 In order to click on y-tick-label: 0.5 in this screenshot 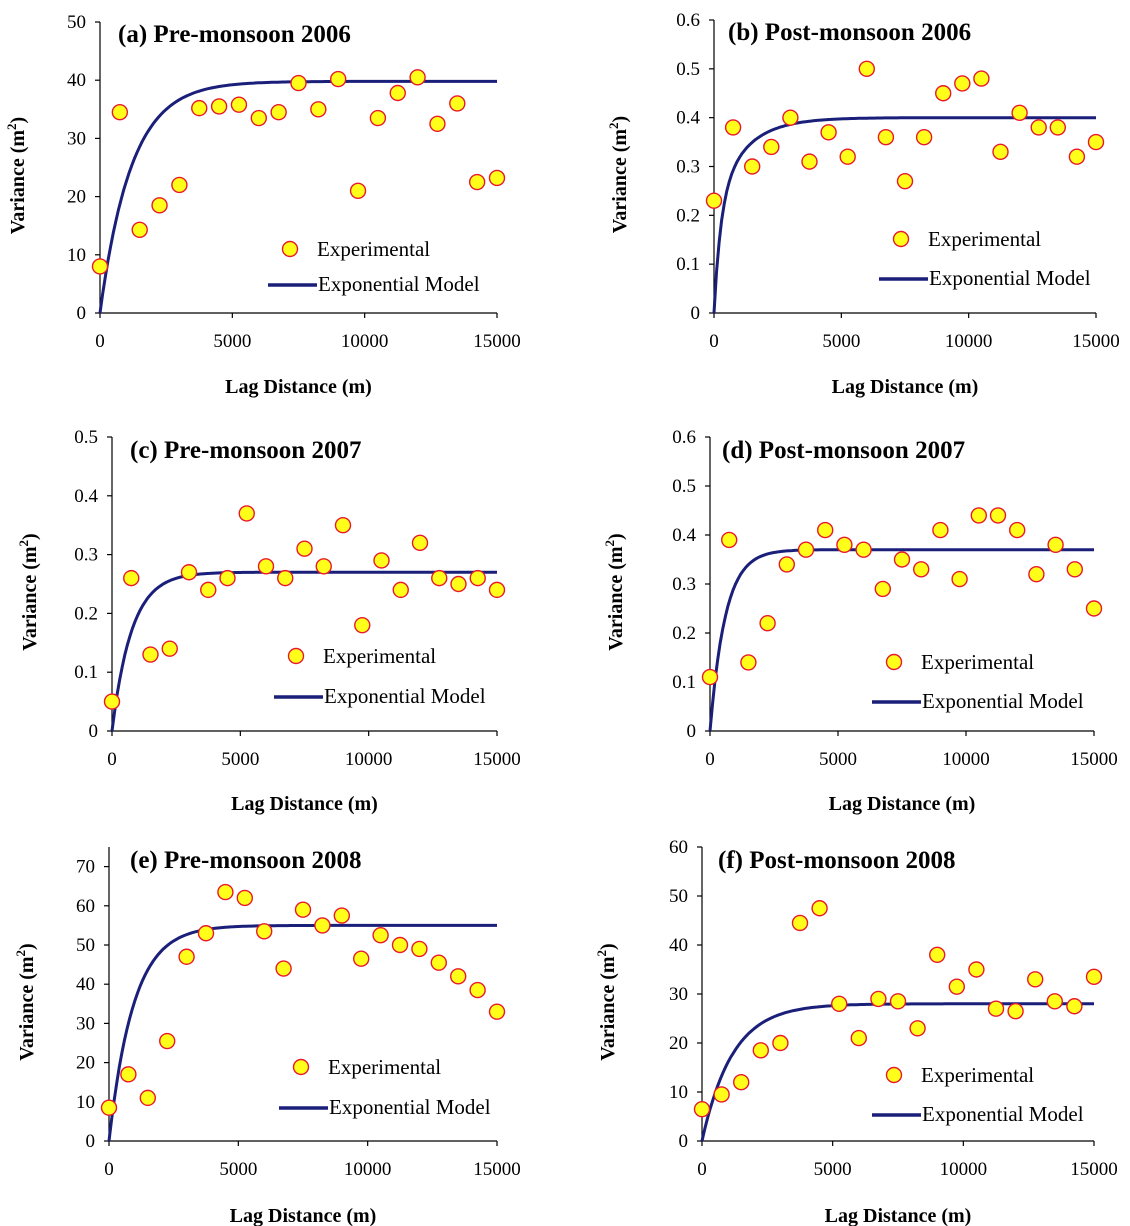, I will do `click(688, 69)`.